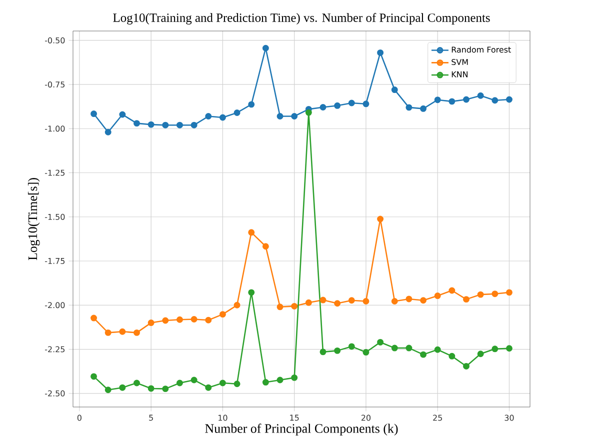  Describe the element at coordinates (34, 219) in the screenshot. I see `y-axis-title: Log10(Time[s])` at that location.